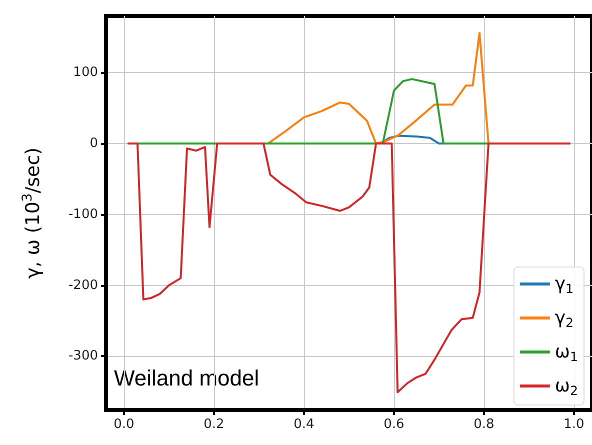 This screenshot has height=445, width=592. What do you see at coordinates (484, 424) in the screenshot?
I see `x-tick-label: 0.8` at bounding box center [484, 424].